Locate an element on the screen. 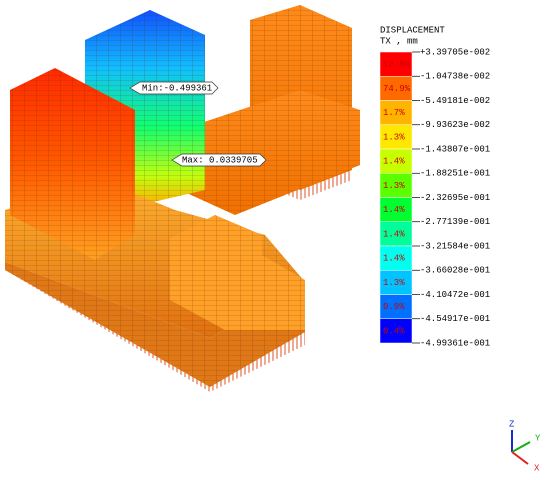 This screenshot has width=550, height=480. legend-bound: -3.66028e-001 is located at coordinates (455, 271).